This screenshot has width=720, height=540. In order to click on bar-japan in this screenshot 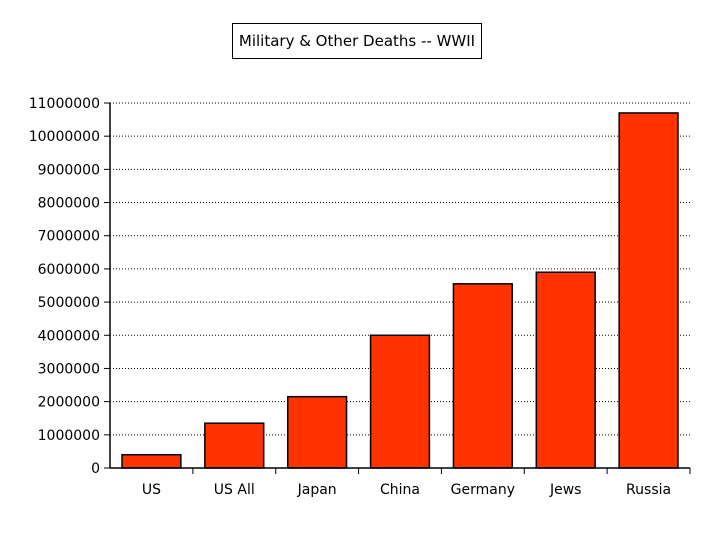, I will do `click(317, 432)`.